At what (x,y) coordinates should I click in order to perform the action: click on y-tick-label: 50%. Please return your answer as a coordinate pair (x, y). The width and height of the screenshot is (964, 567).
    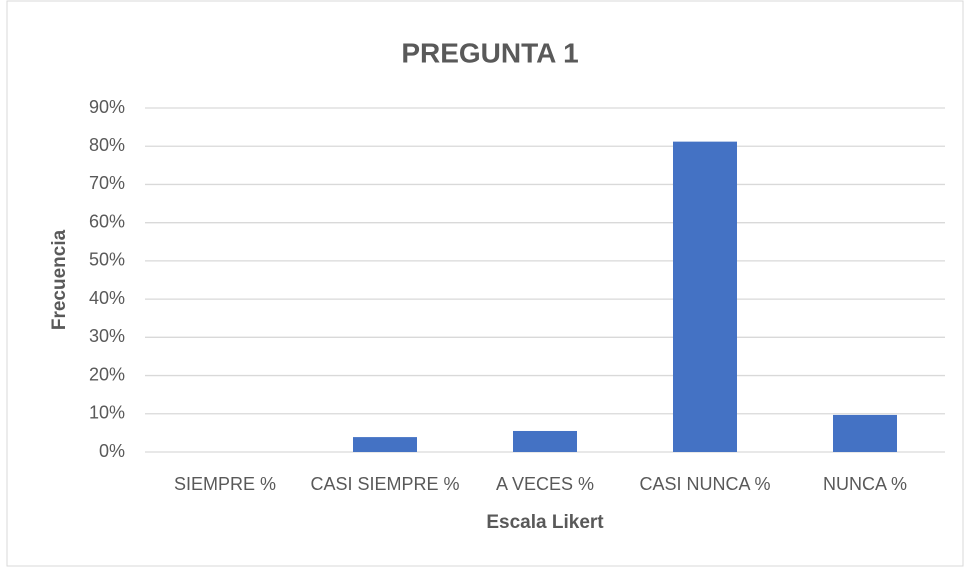
    Looking at the image, I should click on (107, 260).